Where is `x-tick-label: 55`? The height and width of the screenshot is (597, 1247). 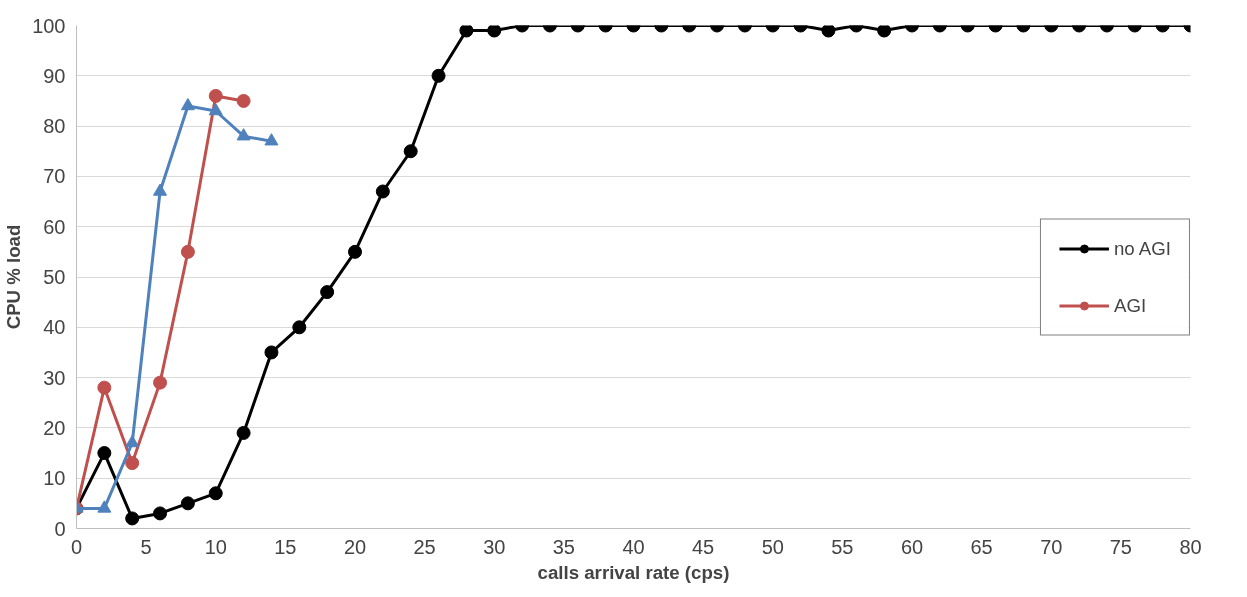
x-tick-label: 55 is located at coordinates (842, 546).